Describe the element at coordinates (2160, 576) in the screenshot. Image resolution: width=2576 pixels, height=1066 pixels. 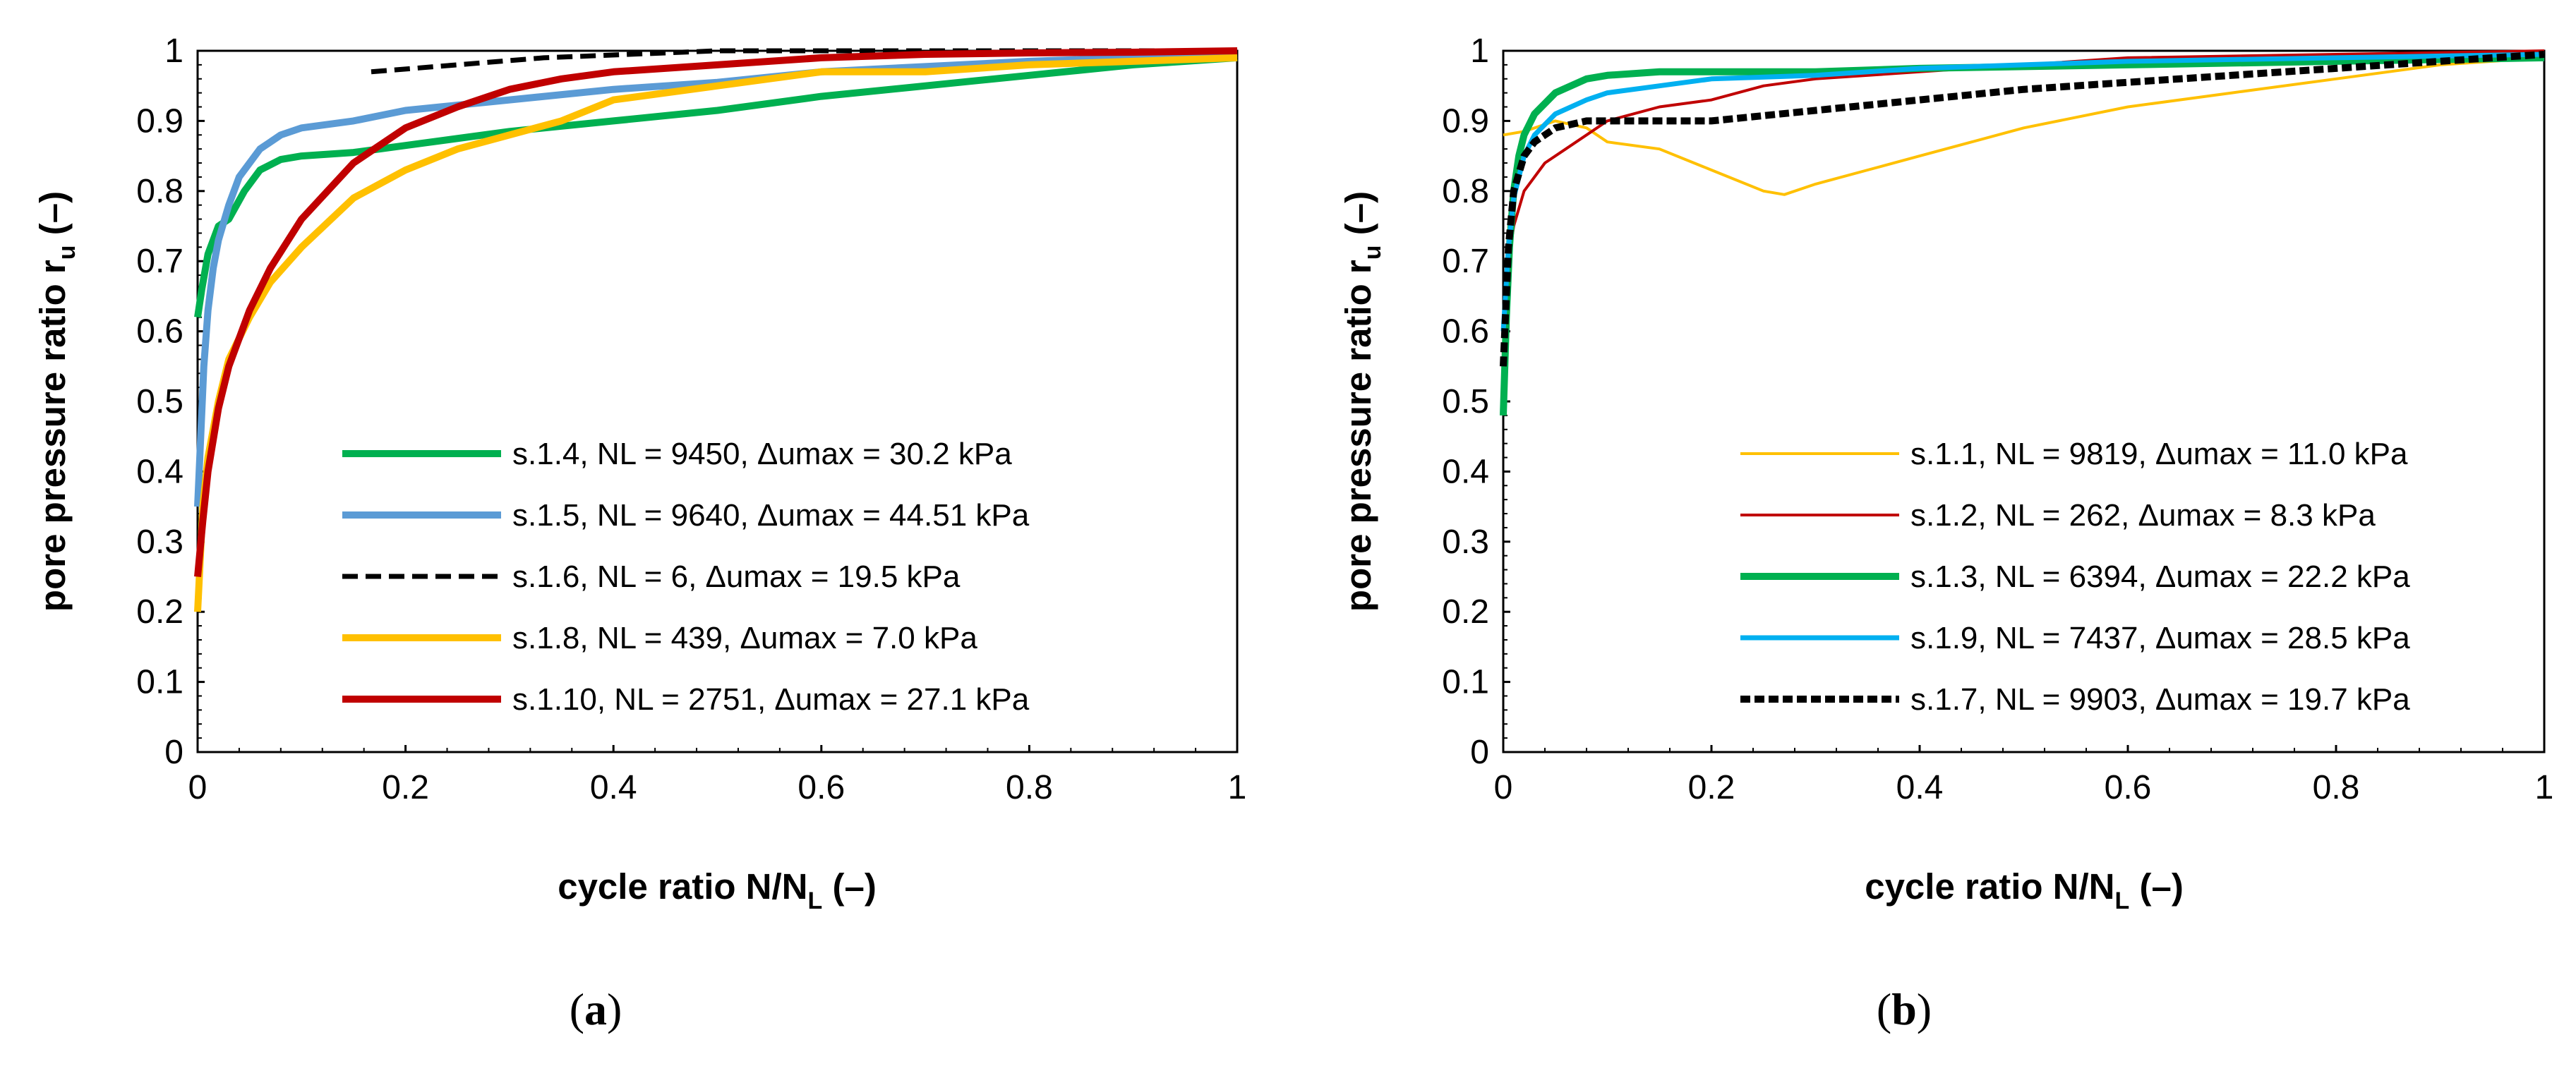
I see `legend-label: s.1.3, NL = 6394, Δumax = 22.2 kPa` at that location.